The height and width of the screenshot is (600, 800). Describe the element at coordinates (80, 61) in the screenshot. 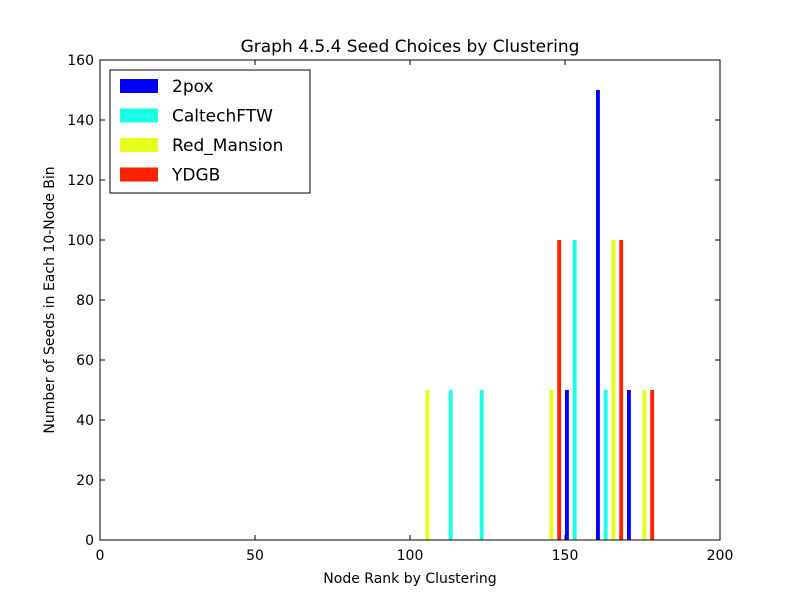

I see `y-tick-label: 160` at that location.